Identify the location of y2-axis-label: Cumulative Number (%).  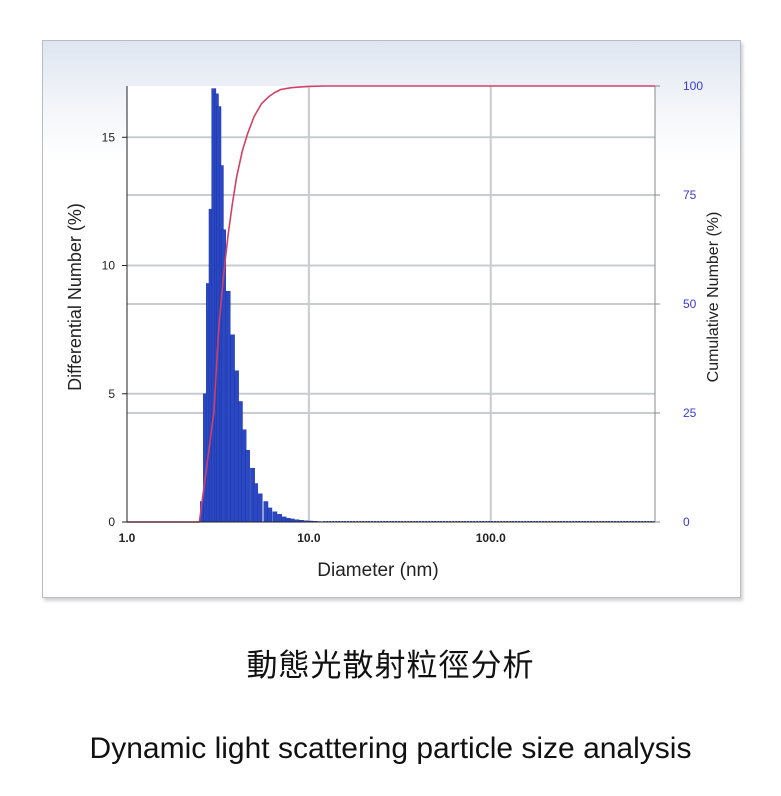
(713, 297).